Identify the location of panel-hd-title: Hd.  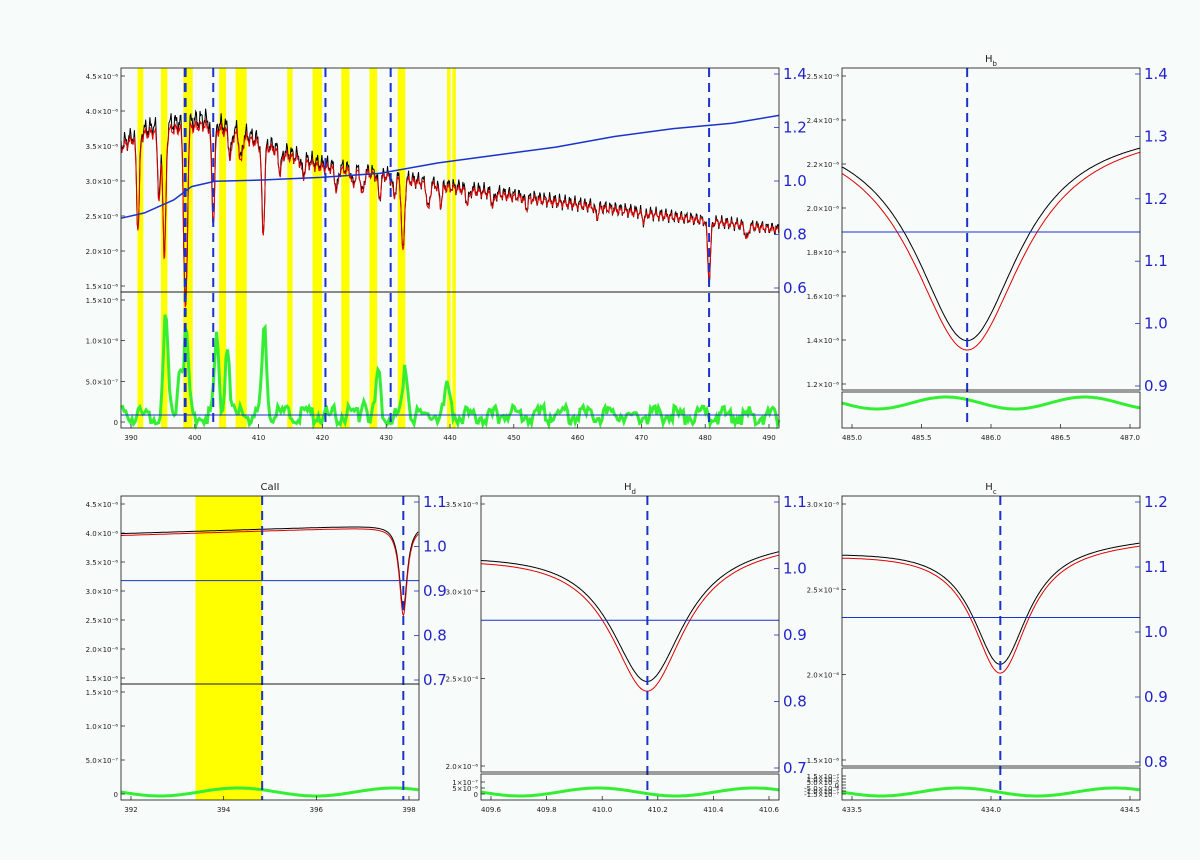
(630, 489).